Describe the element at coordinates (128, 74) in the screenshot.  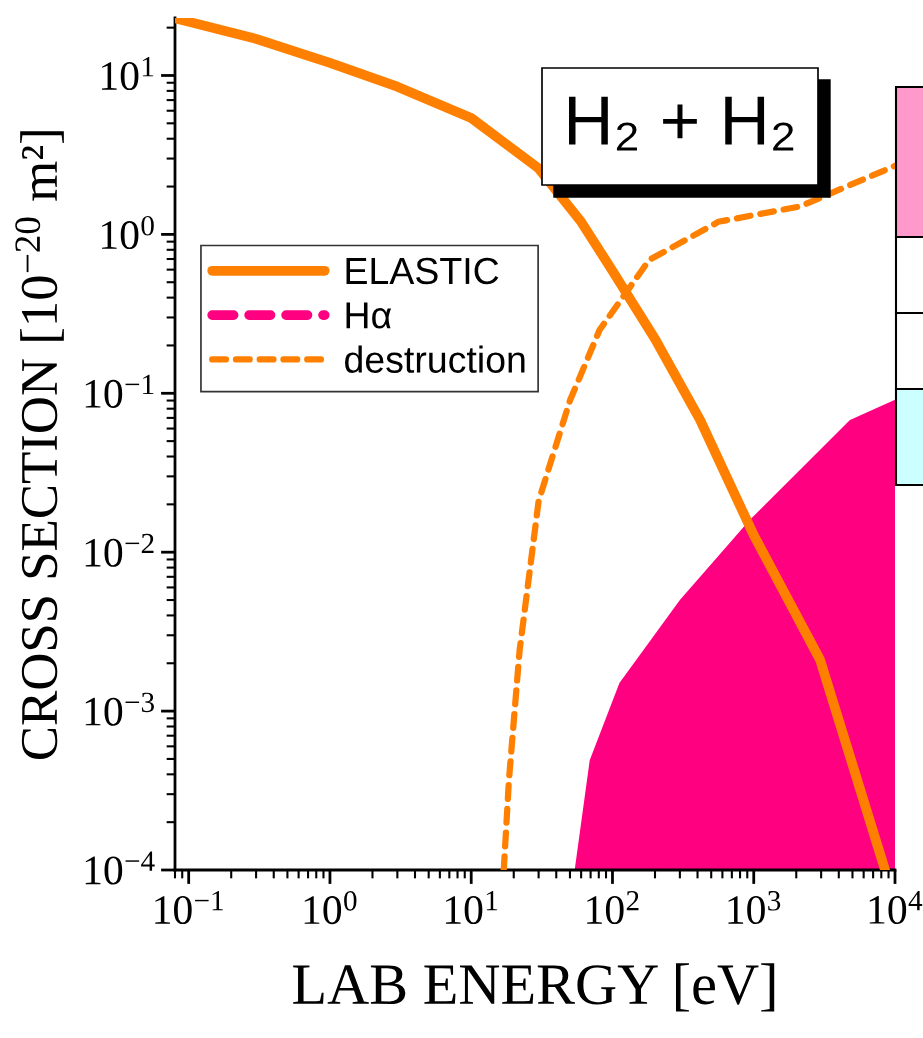
I see `y-tick-label: 10$^{1}$` at that location.